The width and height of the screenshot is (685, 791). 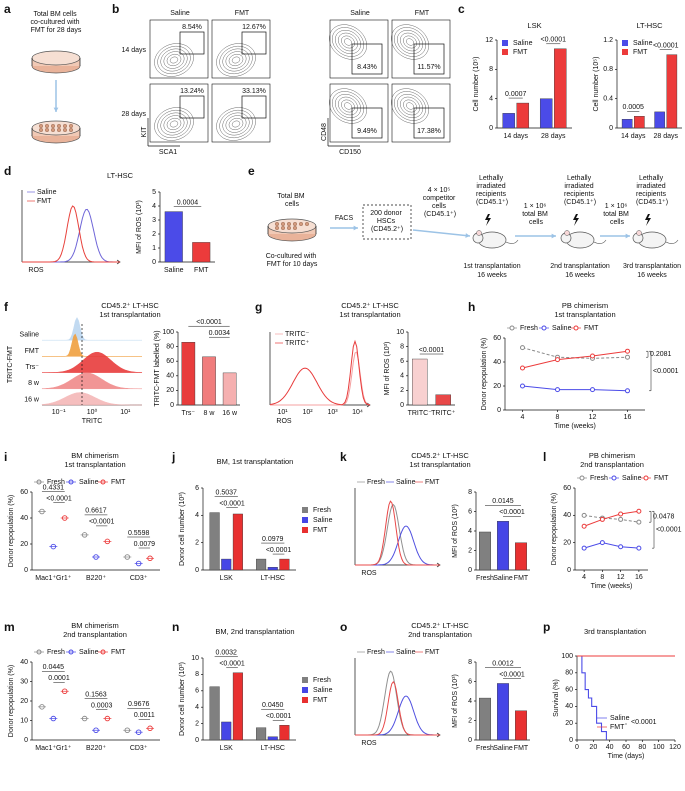 What do you see at coordinates (576, 220) in the screenshot?
I see `lightning` at bounding box center [576, 220].